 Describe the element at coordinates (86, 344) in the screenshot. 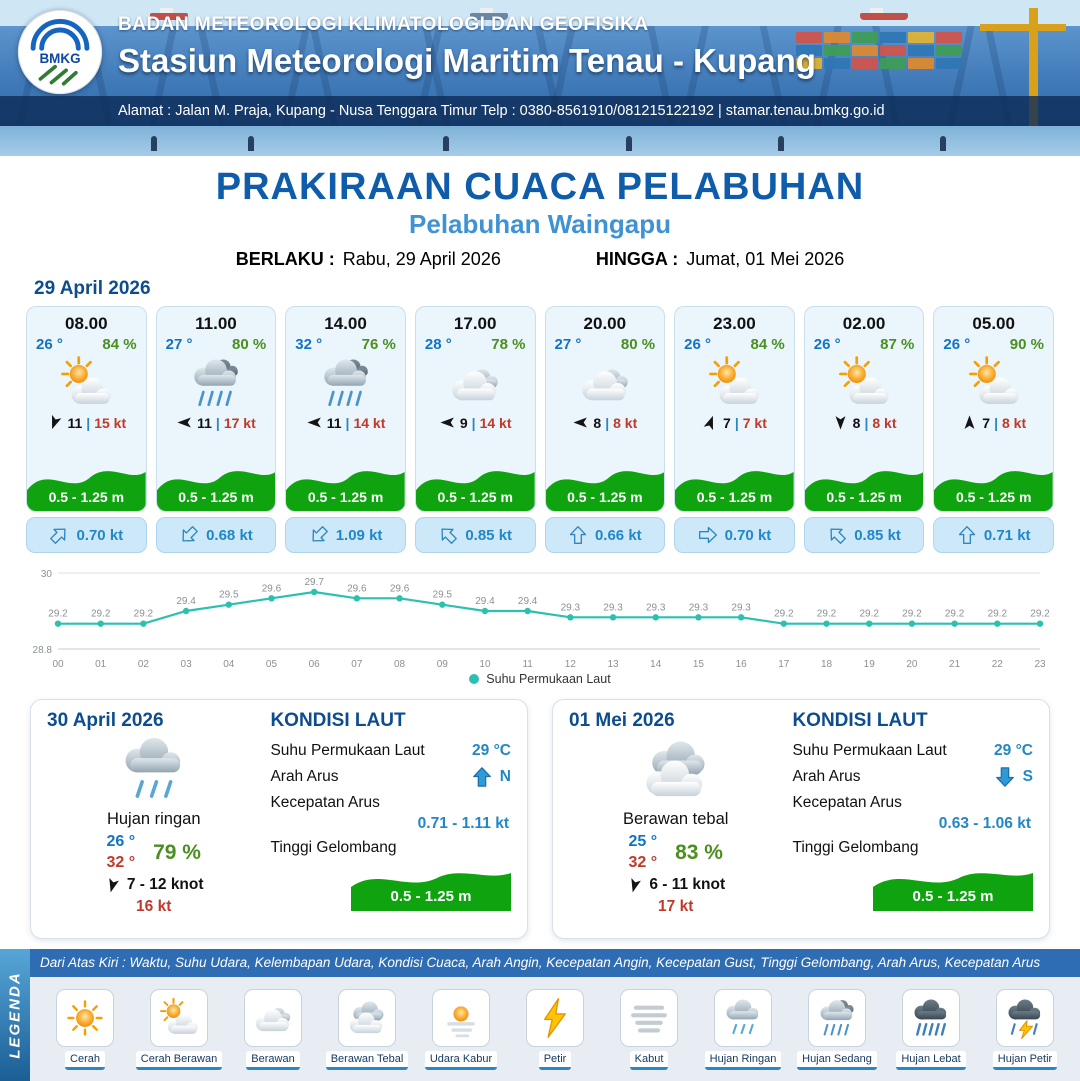

I see `temp-humidity-row: 26 ° 84 %` at that location.